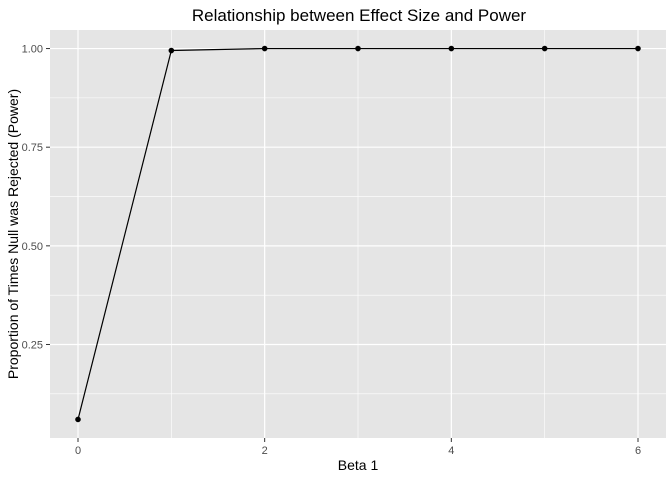  What do you see at coordinates (32, 50) in the screenshot?
I see `y-tick-label: 1.00` at bounding box center [32, 50].